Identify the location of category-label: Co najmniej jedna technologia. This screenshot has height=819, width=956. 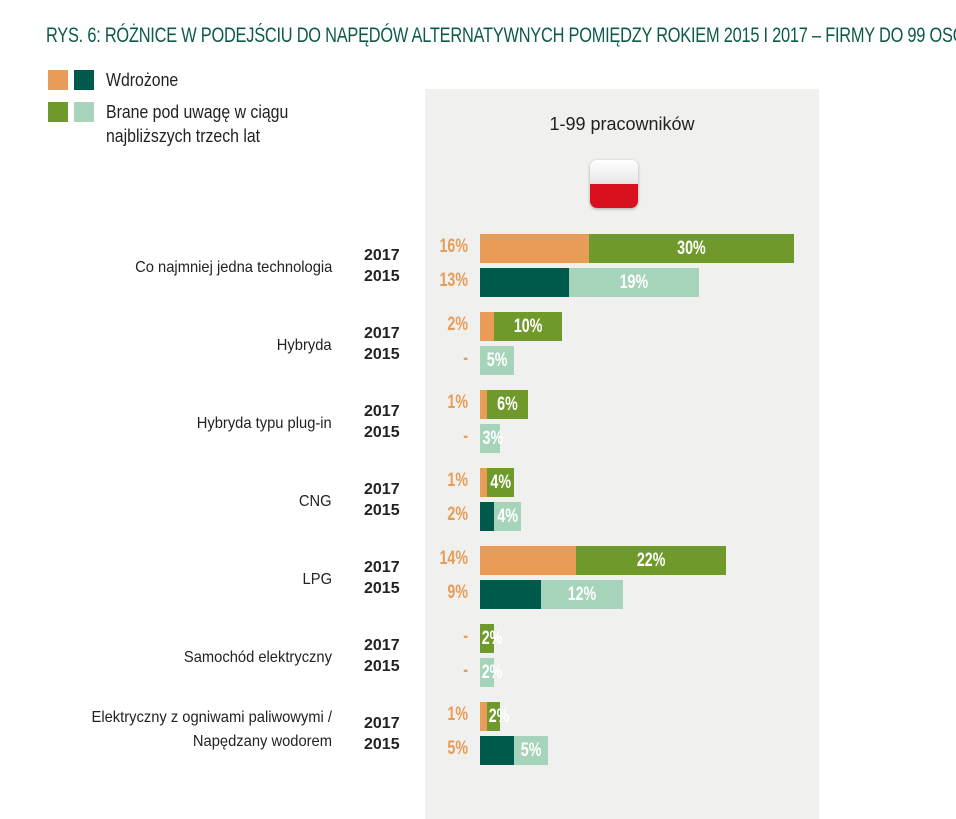
(233, 267).